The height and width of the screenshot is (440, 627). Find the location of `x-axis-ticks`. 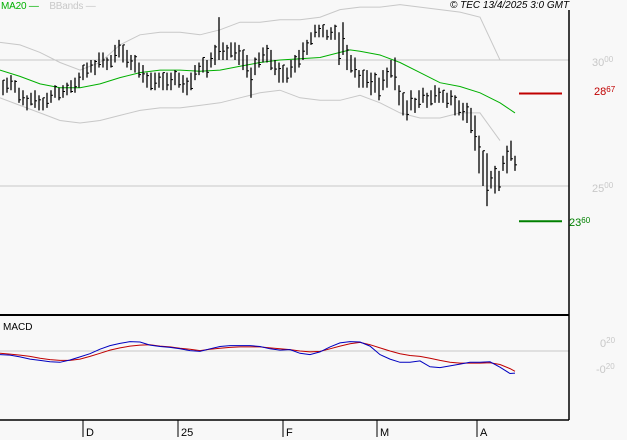

x-axis-ticks is located at coordinates (280, 428).